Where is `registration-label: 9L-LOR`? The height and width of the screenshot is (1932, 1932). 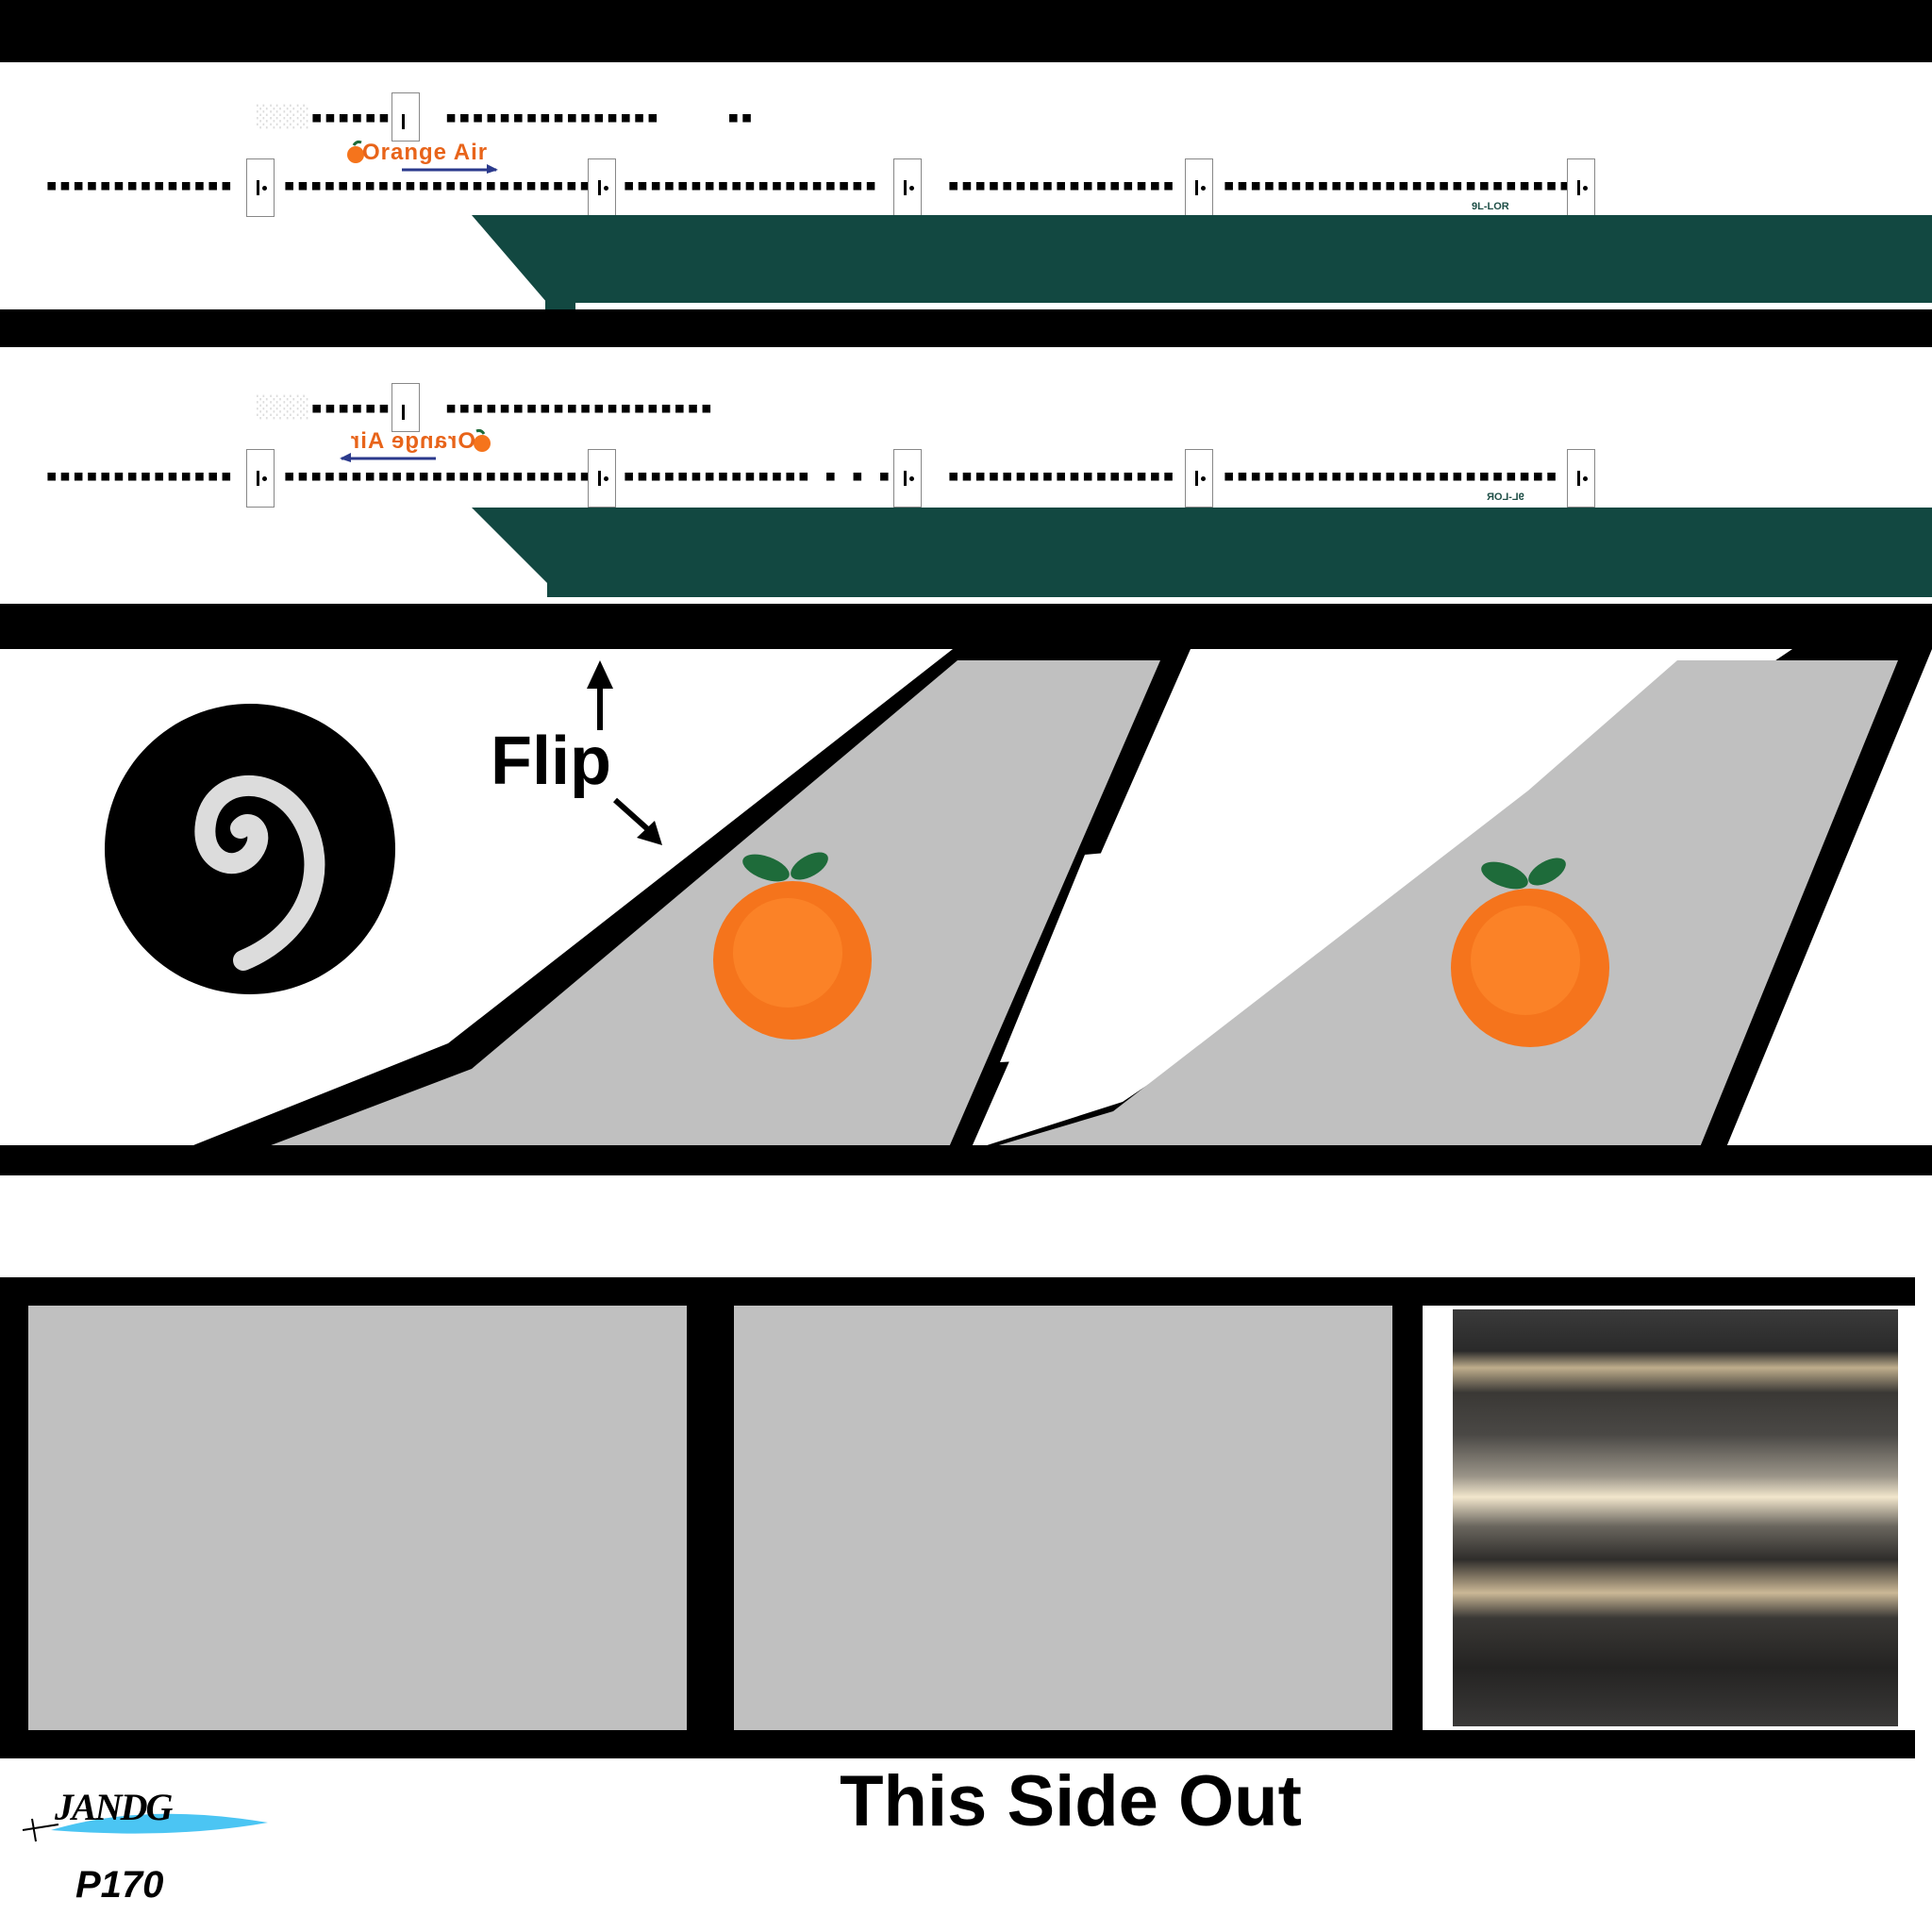
registration-label: 9L-LOR is located at coordinates (1491, 206).